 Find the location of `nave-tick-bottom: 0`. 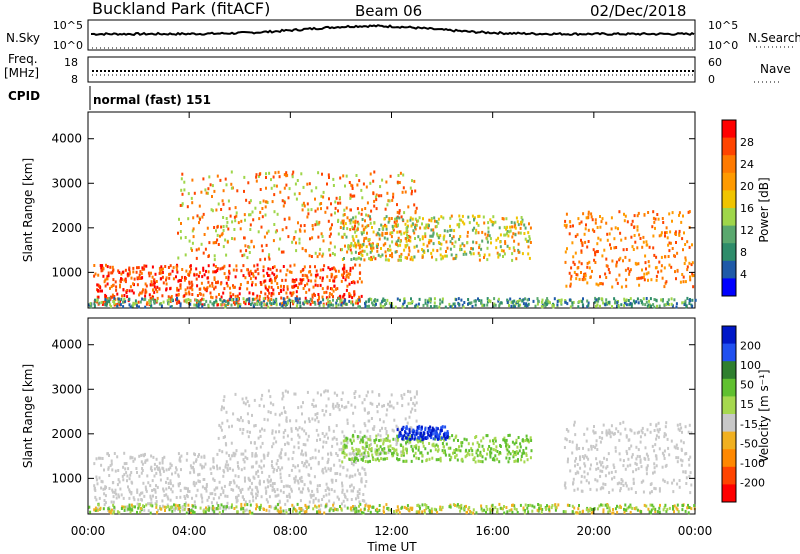

nave-tick-bottom: 0 is located at coordinates (711, 79).